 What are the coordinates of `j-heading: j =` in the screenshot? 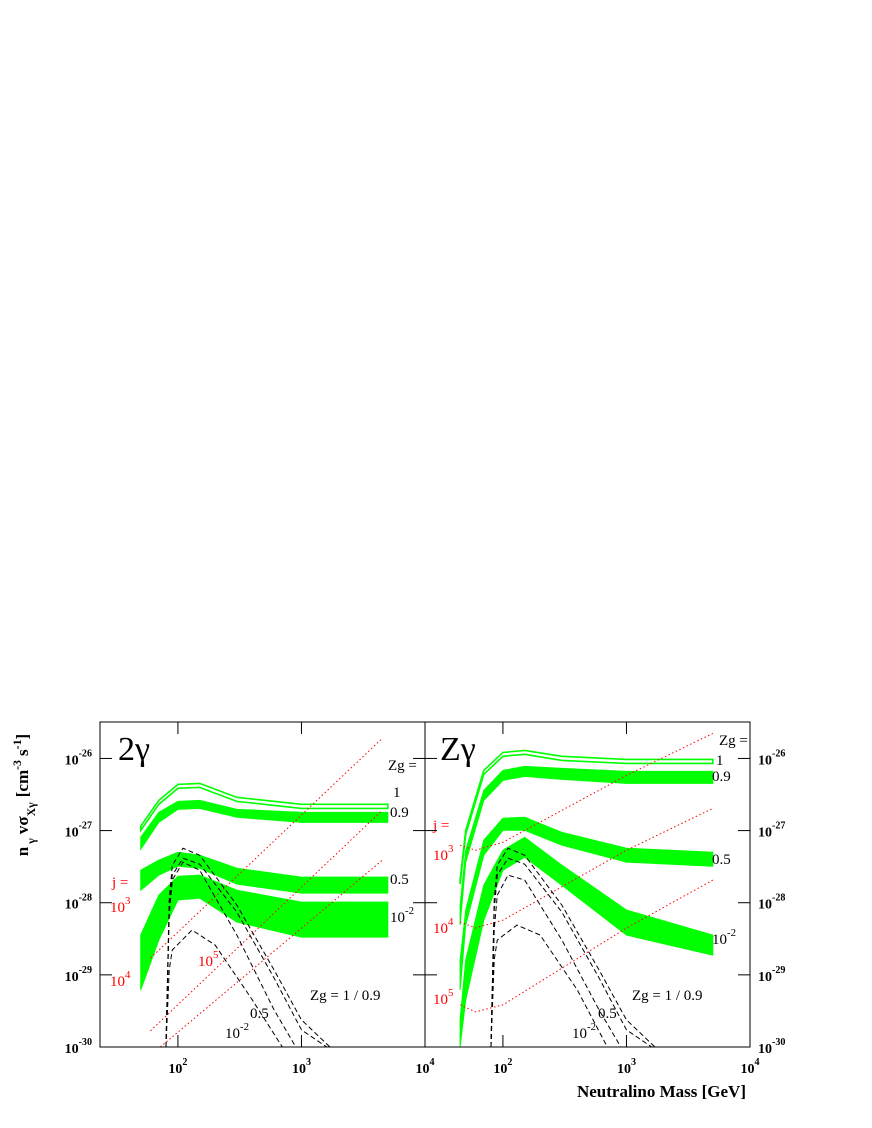 It's located at (119, 883).